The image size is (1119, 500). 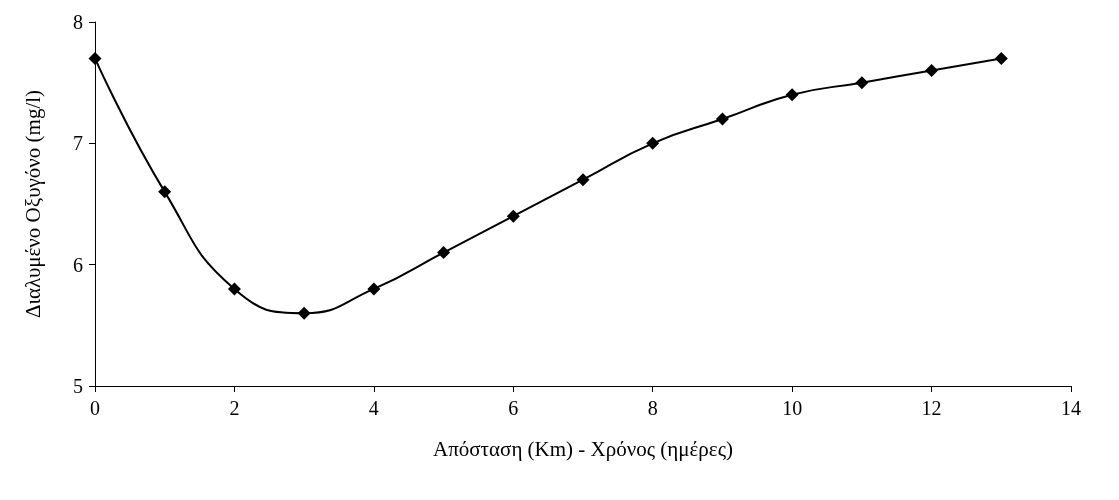 I want to click on x-tick-label: 0, so click(x=95, y=408).